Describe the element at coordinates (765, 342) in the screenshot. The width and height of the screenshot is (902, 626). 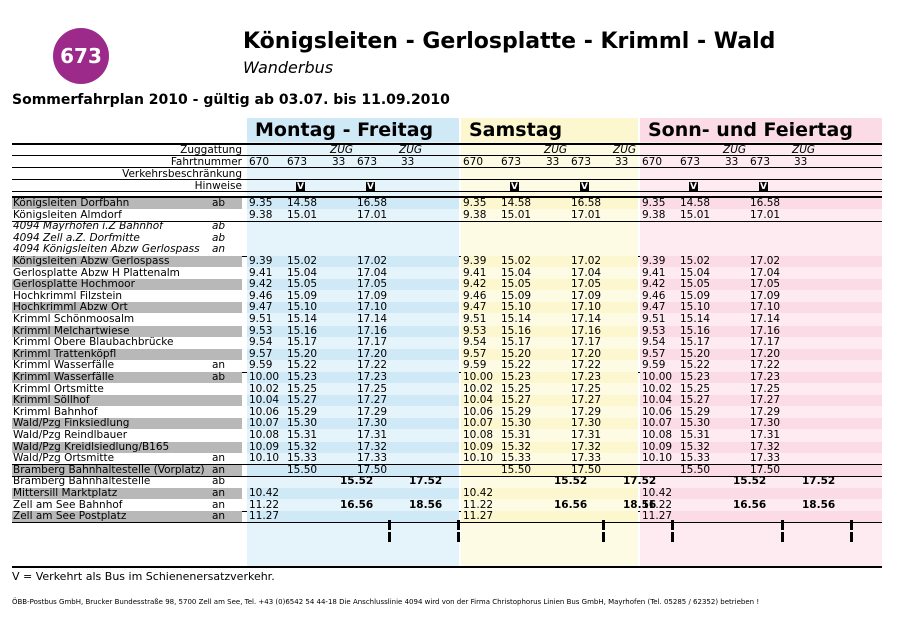
I see `departure-time: 17.17` at that location.